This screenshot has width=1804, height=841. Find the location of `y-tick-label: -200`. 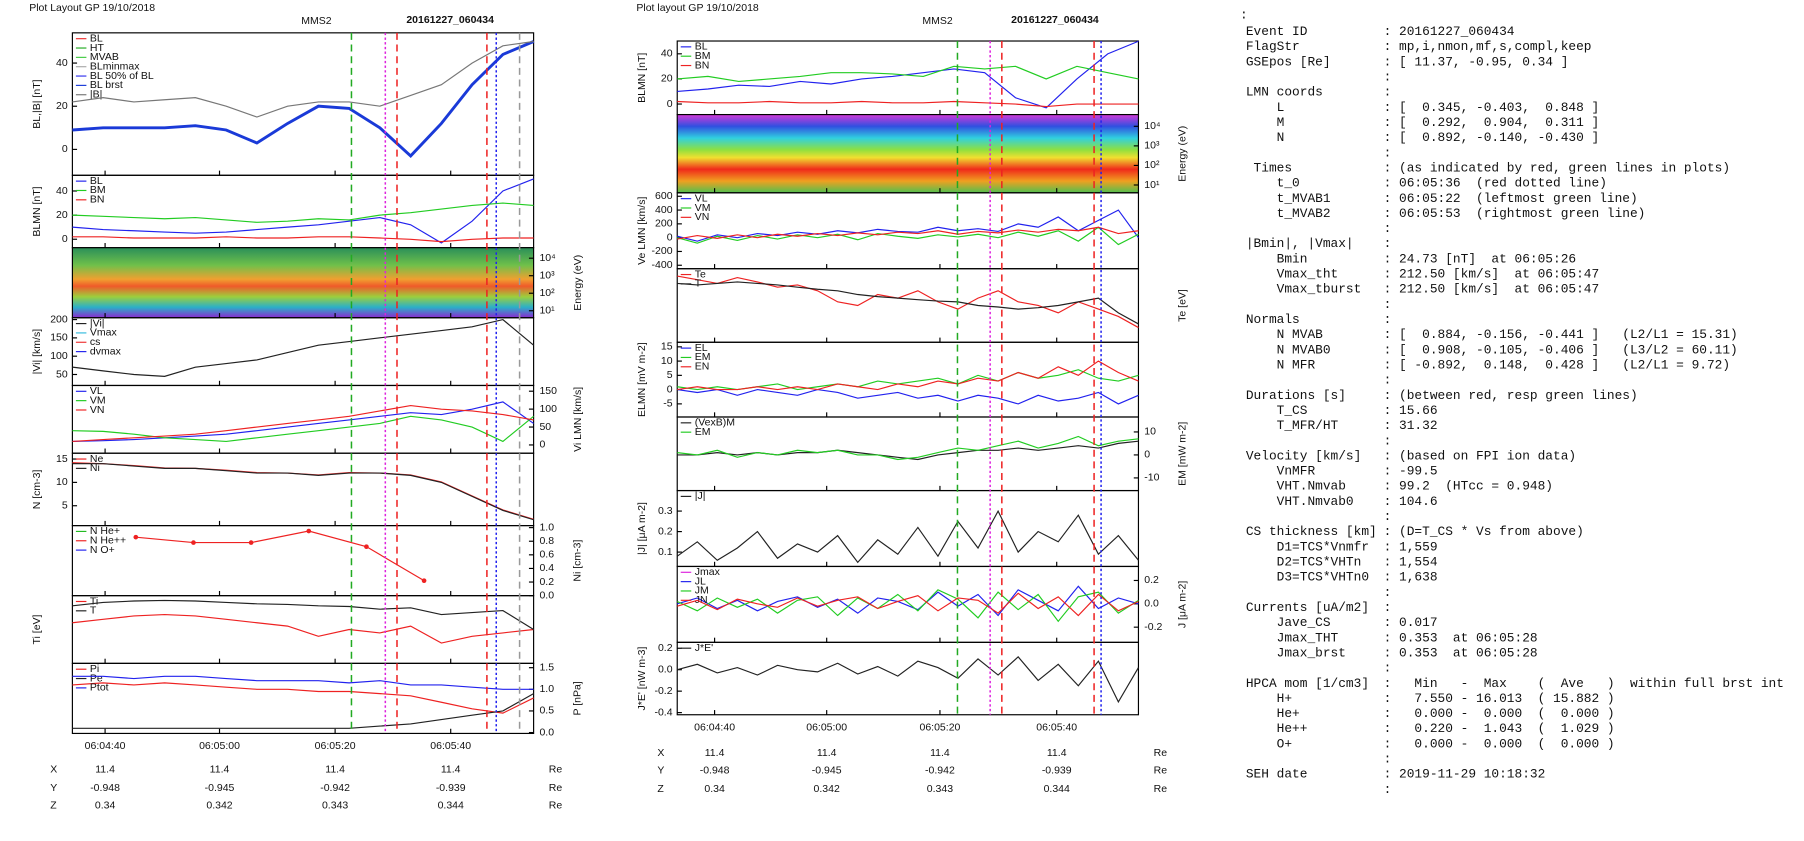

y-tick-label: -200 is located at coordinates (662, 251).